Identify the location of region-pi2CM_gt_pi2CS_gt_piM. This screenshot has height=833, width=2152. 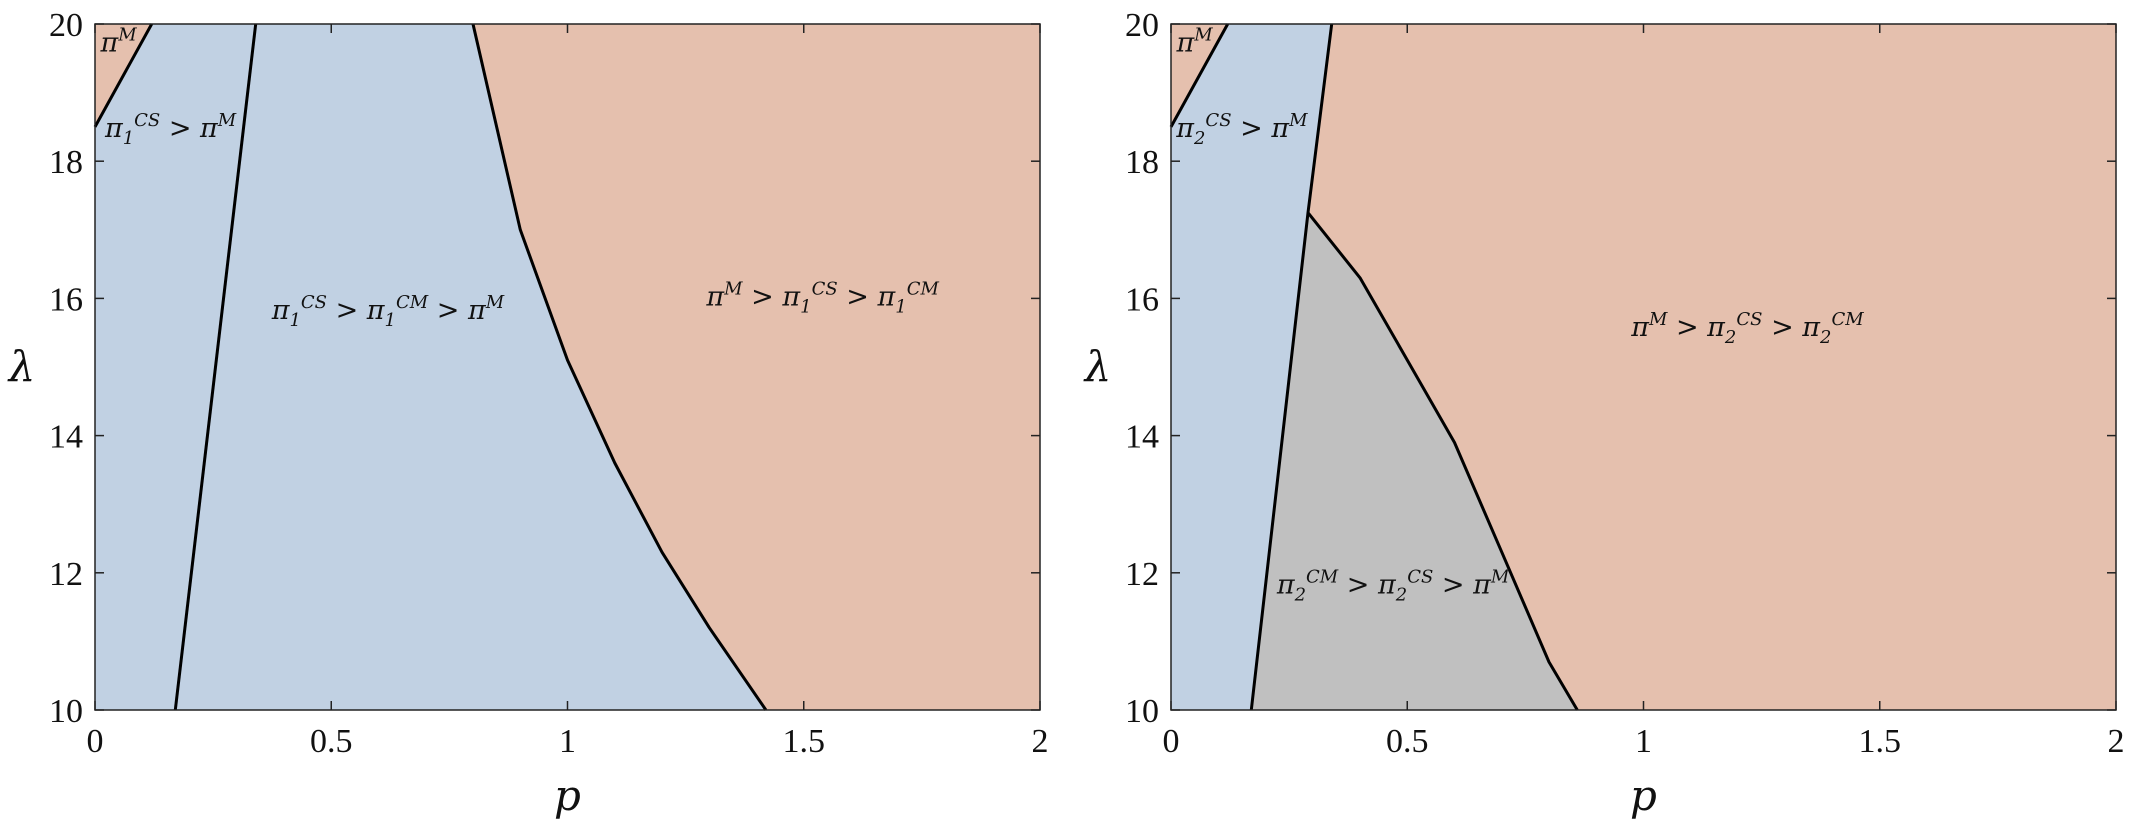
(1414, 461).